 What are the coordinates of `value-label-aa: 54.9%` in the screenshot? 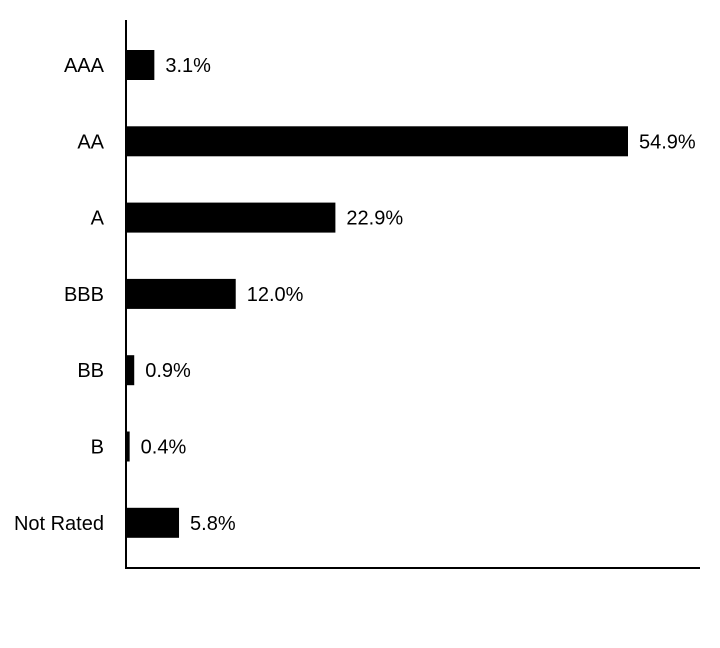 It's located at (667, 142).